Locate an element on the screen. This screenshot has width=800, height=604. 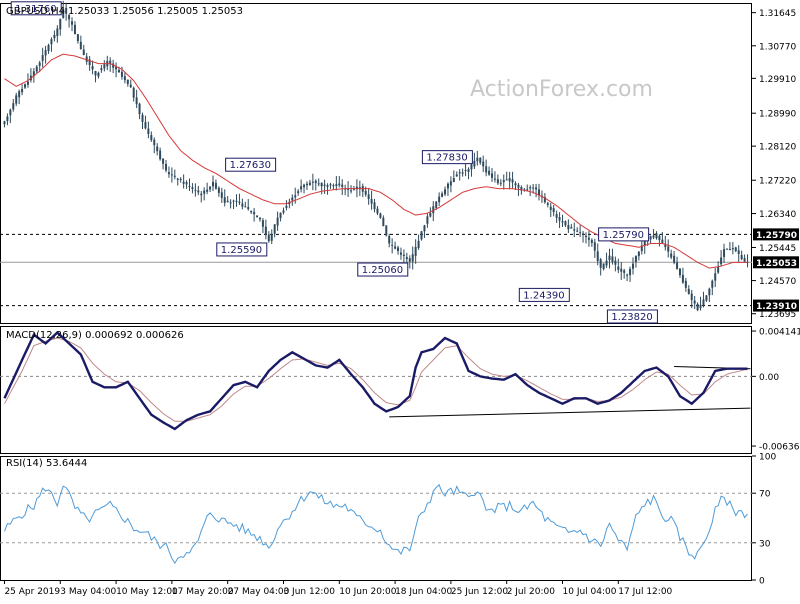
price-tick-label: 1.28120 is located at coordinates (777, 148).